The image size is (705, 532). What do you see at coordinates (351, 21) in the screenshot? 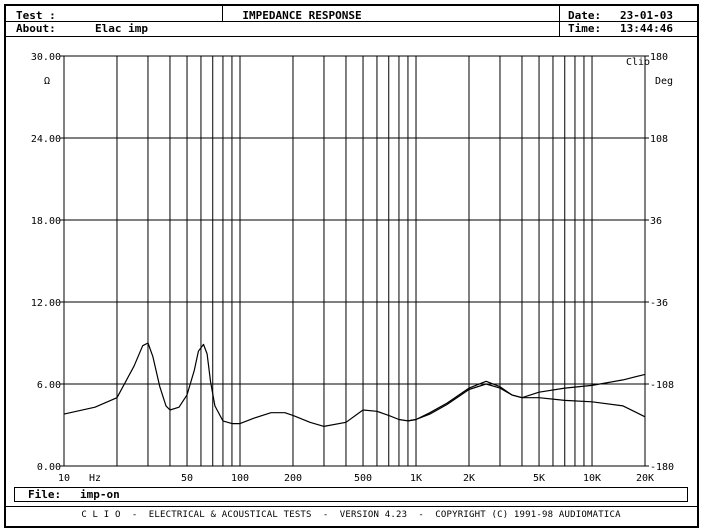
I see `header-divider` at bounding box center [351, 21].